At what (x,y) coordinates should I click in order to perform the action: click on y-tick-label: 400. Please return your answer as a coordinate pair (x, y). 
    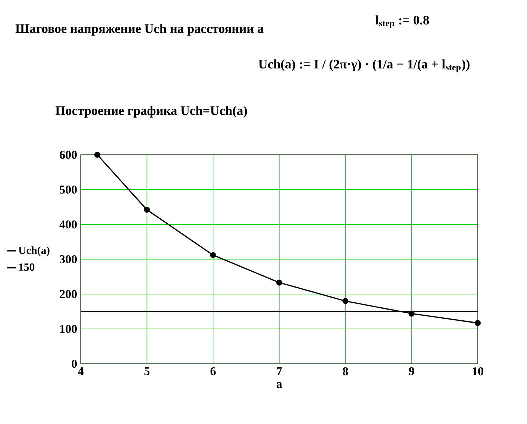
    Looking at the image, I should click on (69, 224).